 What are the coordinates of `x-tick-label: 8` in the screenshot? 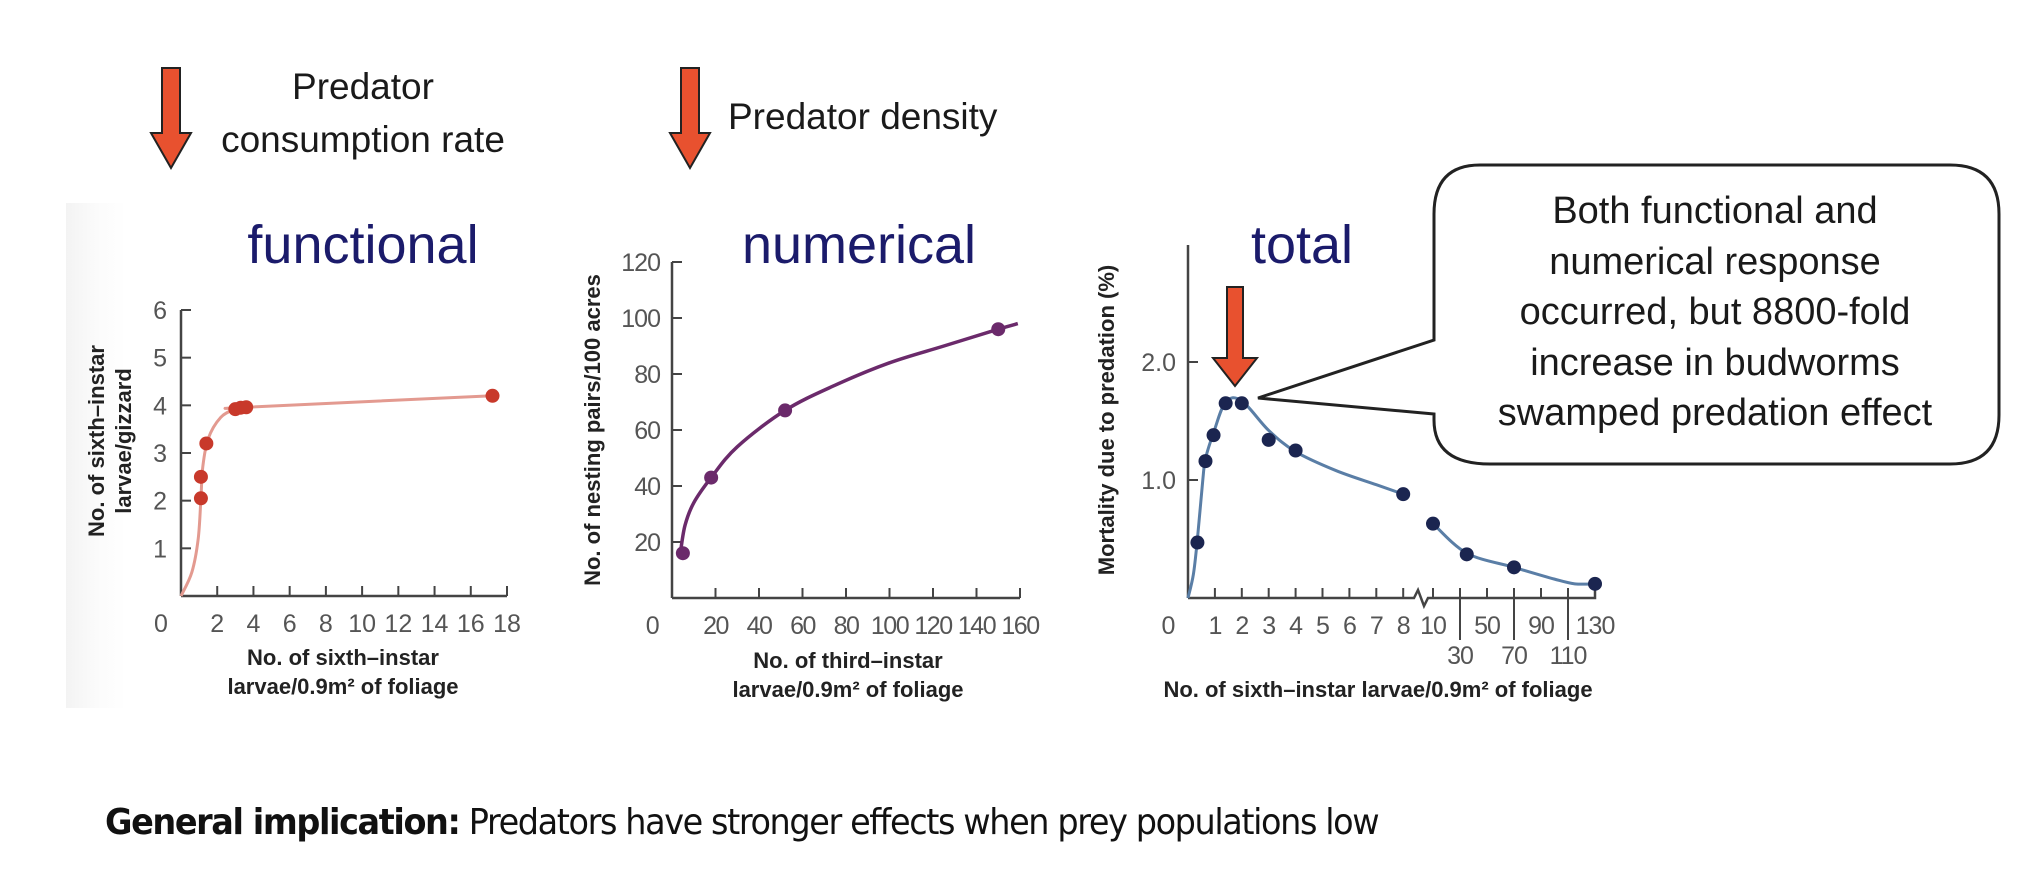 It's located at (1403, 626).